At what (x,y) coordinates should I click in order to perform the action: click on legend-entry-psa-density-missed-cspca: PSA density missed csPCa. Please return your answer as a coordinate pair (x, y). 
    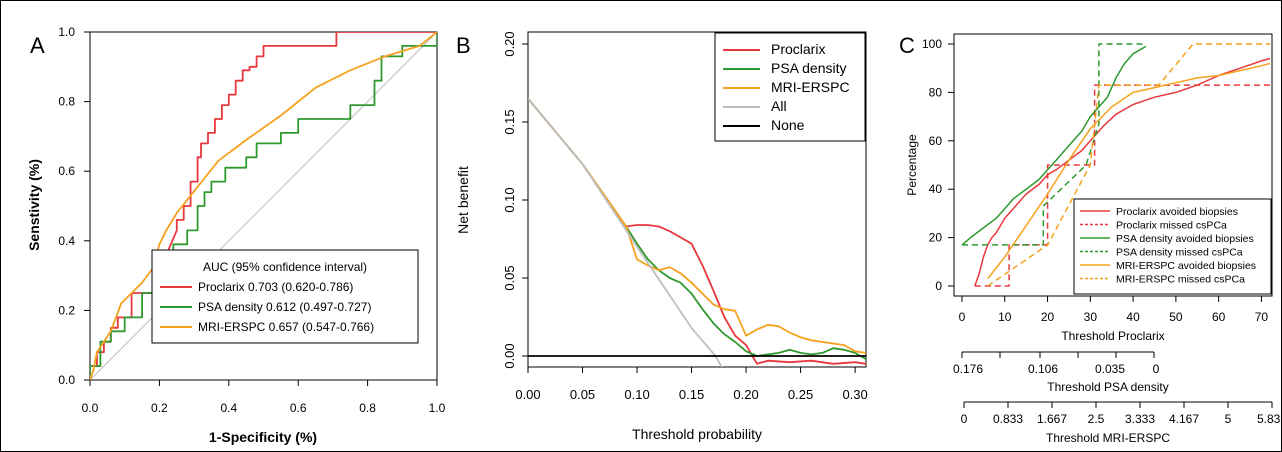
    Looking at the image, I should click on (1179, 253).